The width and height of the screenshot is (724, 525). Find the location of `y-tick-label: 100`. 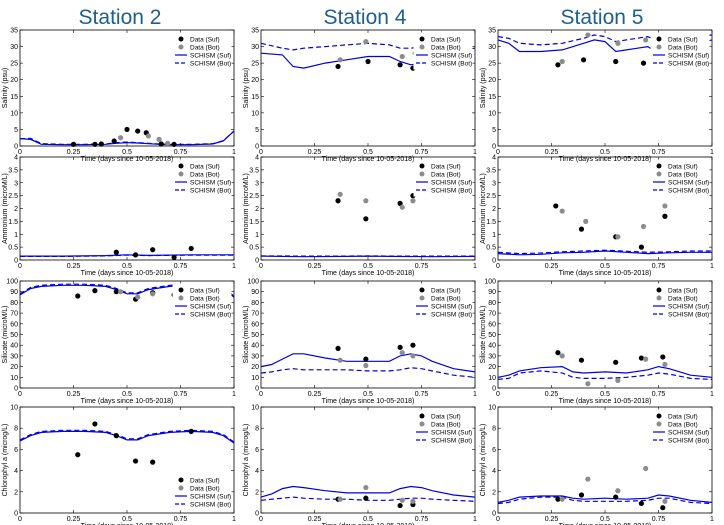

y-tick-label: 100 is located at coordinates (12, 282).